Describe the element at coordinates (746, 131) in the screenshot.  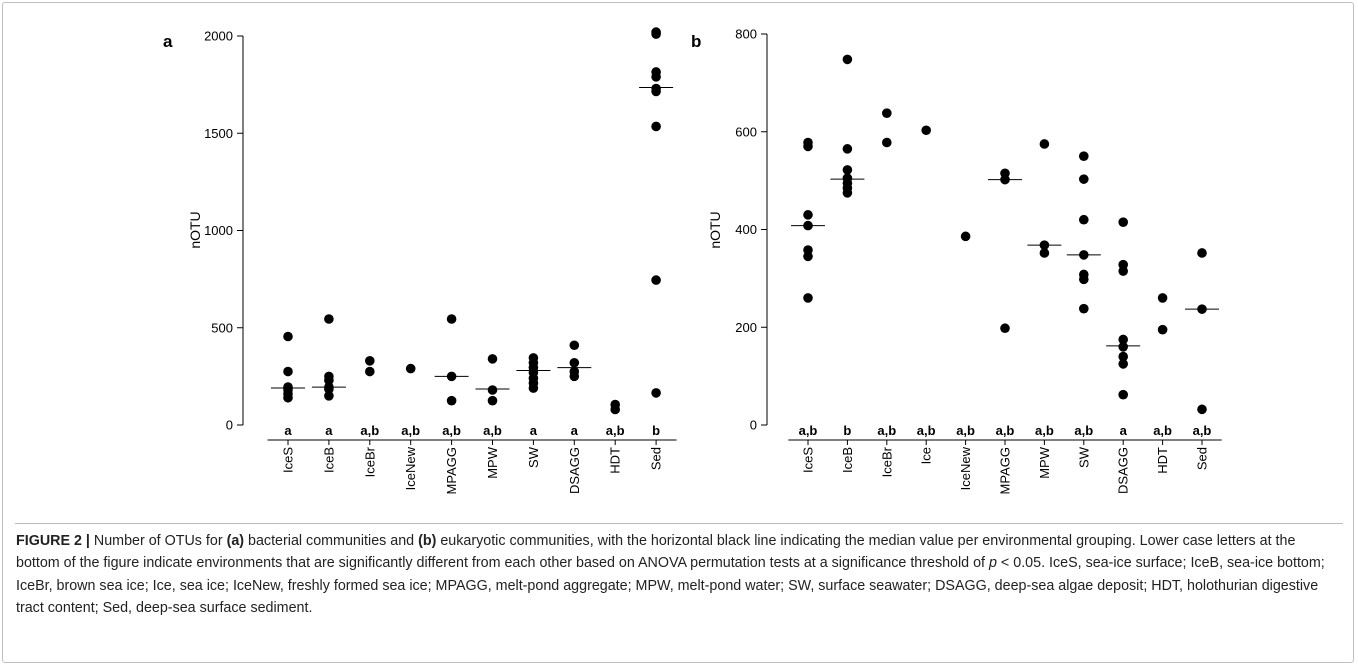
I see `y-tick-label: 600` at that location.